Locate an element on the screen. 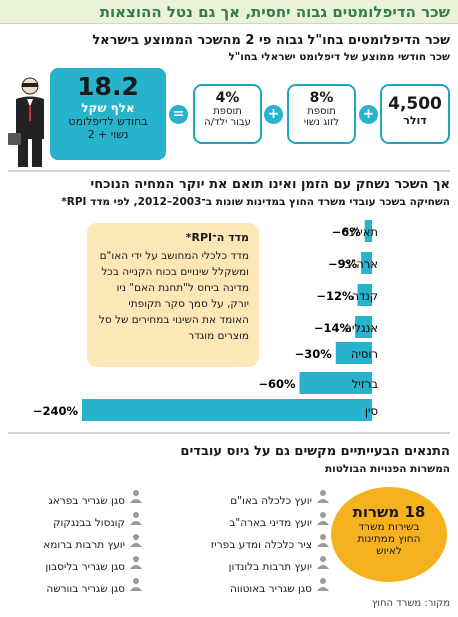  position-label: יועץ מדיני בארה"ב is located at coordinates (270, 523).